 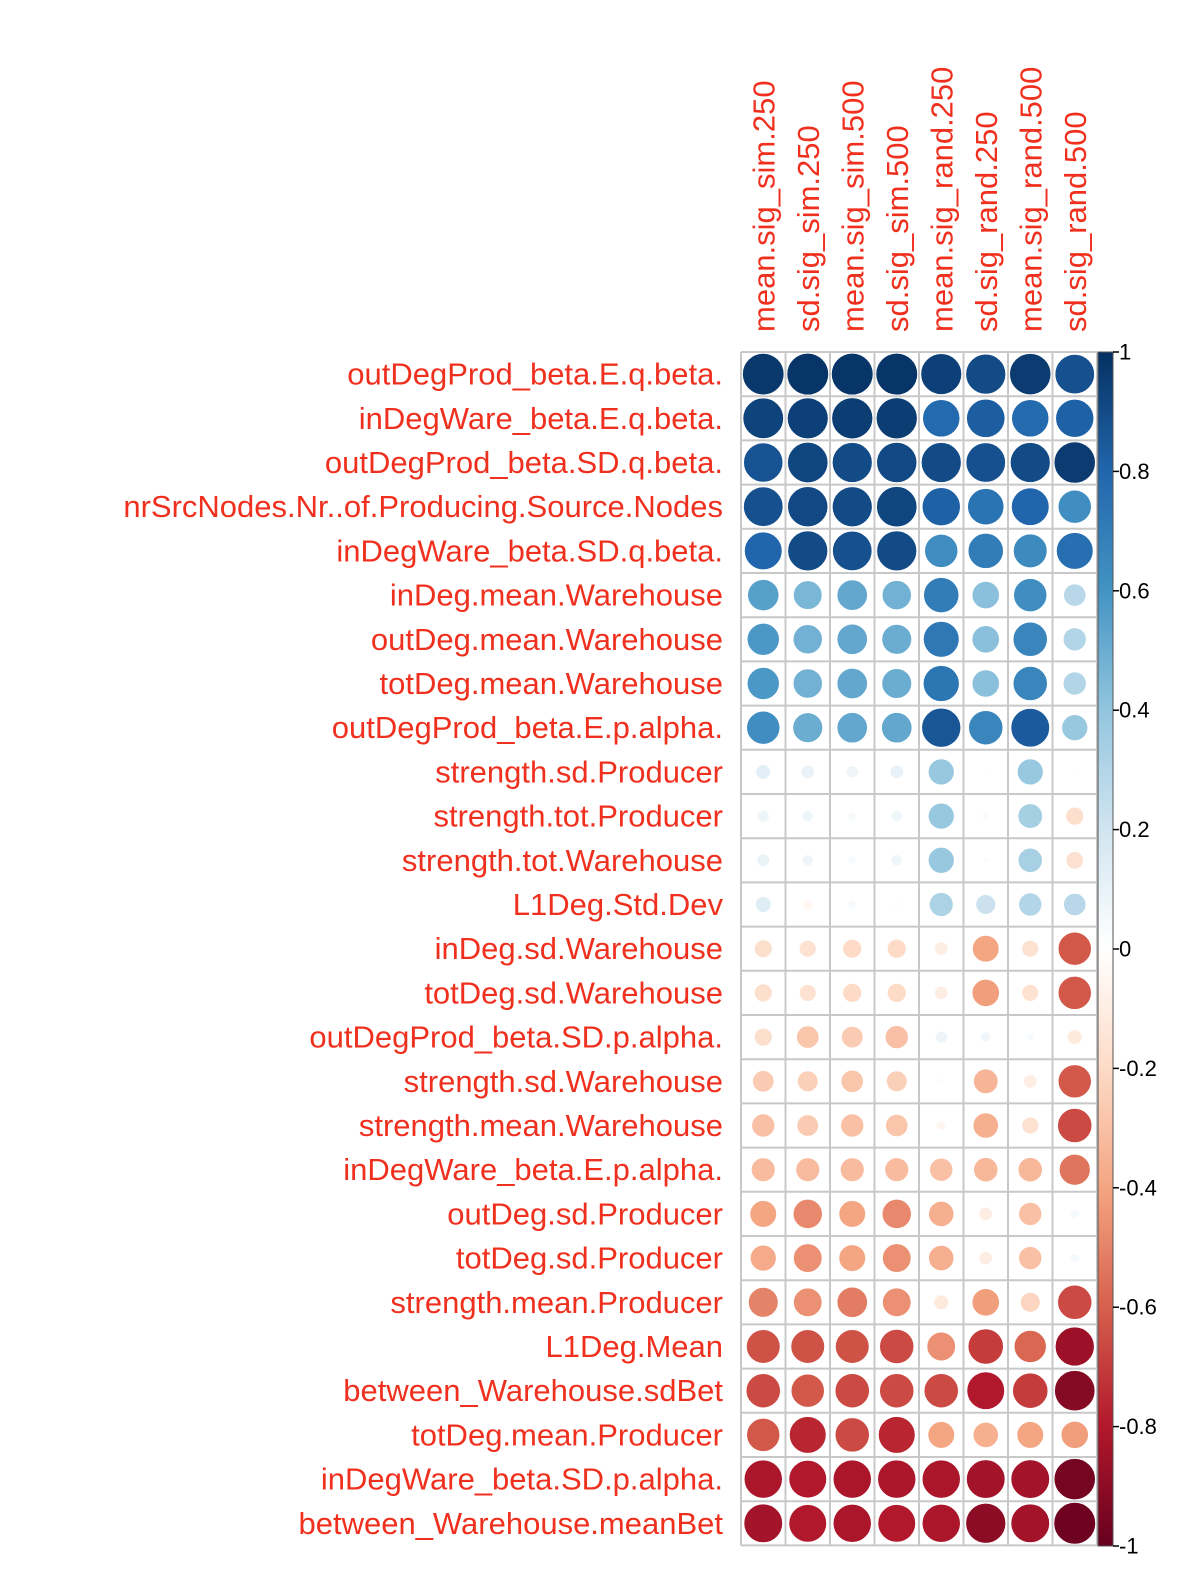 I want to click on column-label: mean.sig_rand.250, so click(x=941, y=199).